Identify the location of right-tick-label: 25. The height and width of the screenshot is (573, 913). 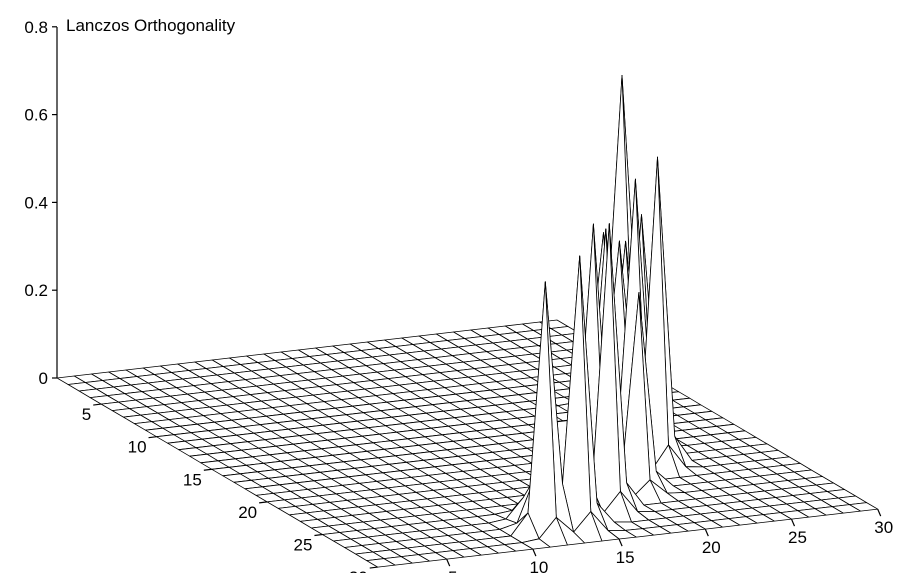
(797, 537).